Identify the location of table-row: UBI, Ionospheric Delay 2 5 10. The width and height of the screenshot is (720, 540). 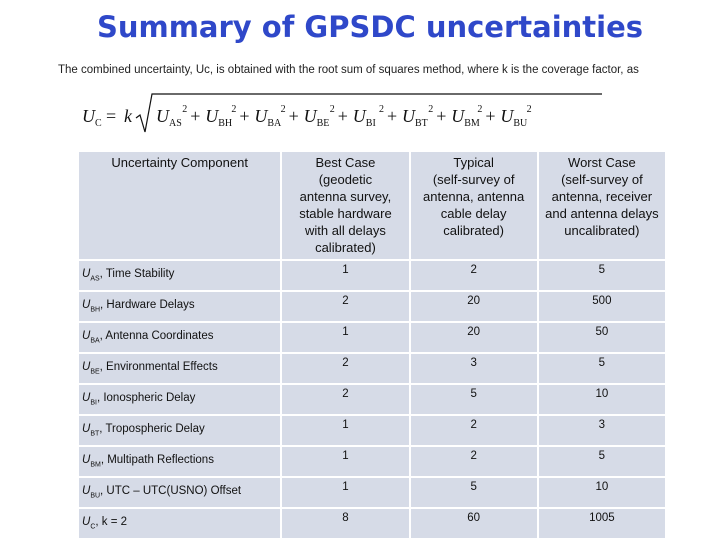
(372, 399).